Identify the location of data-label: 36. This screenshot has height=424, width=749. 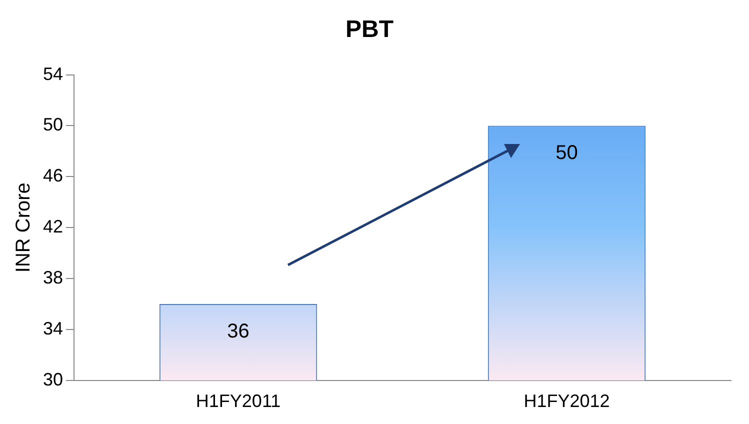
(238, 331).